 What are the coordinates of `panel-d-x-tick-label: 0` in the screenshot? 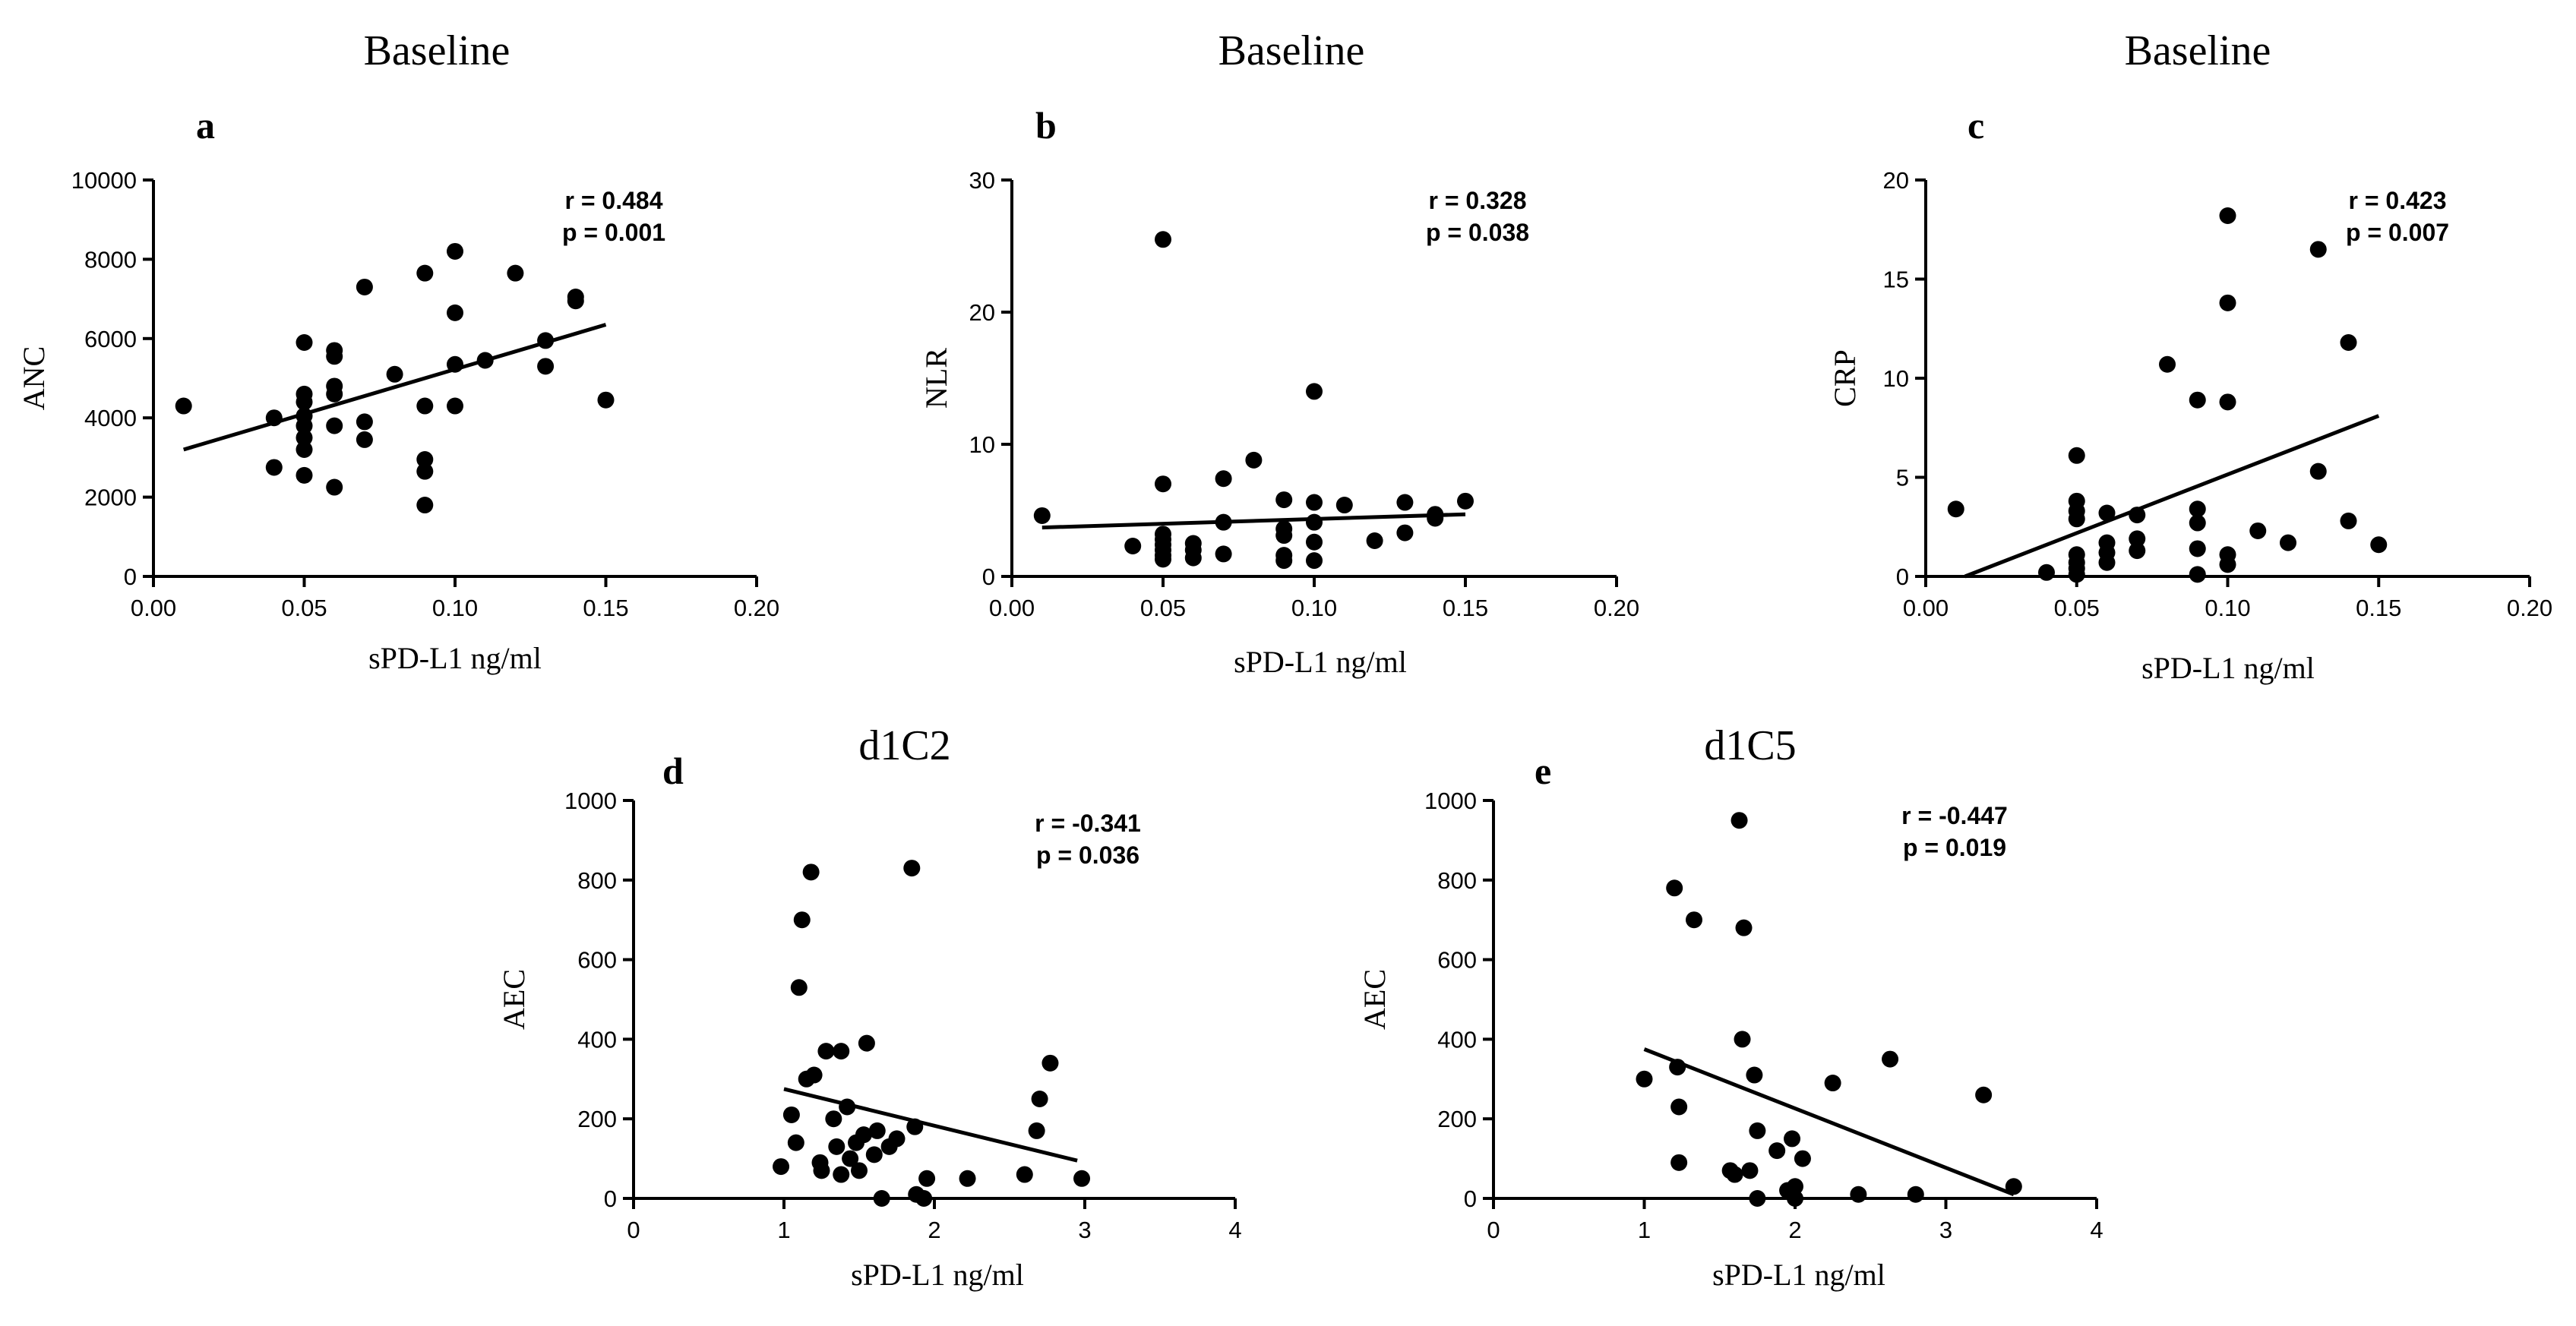 It's located at (633, 1230).